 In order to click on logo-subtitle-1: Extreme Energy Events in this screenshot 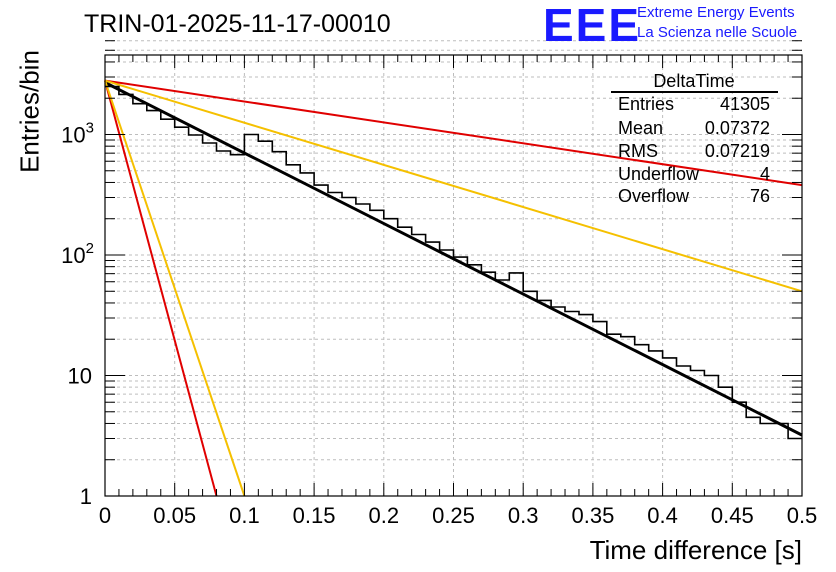, I will do `click(716, 12)`.